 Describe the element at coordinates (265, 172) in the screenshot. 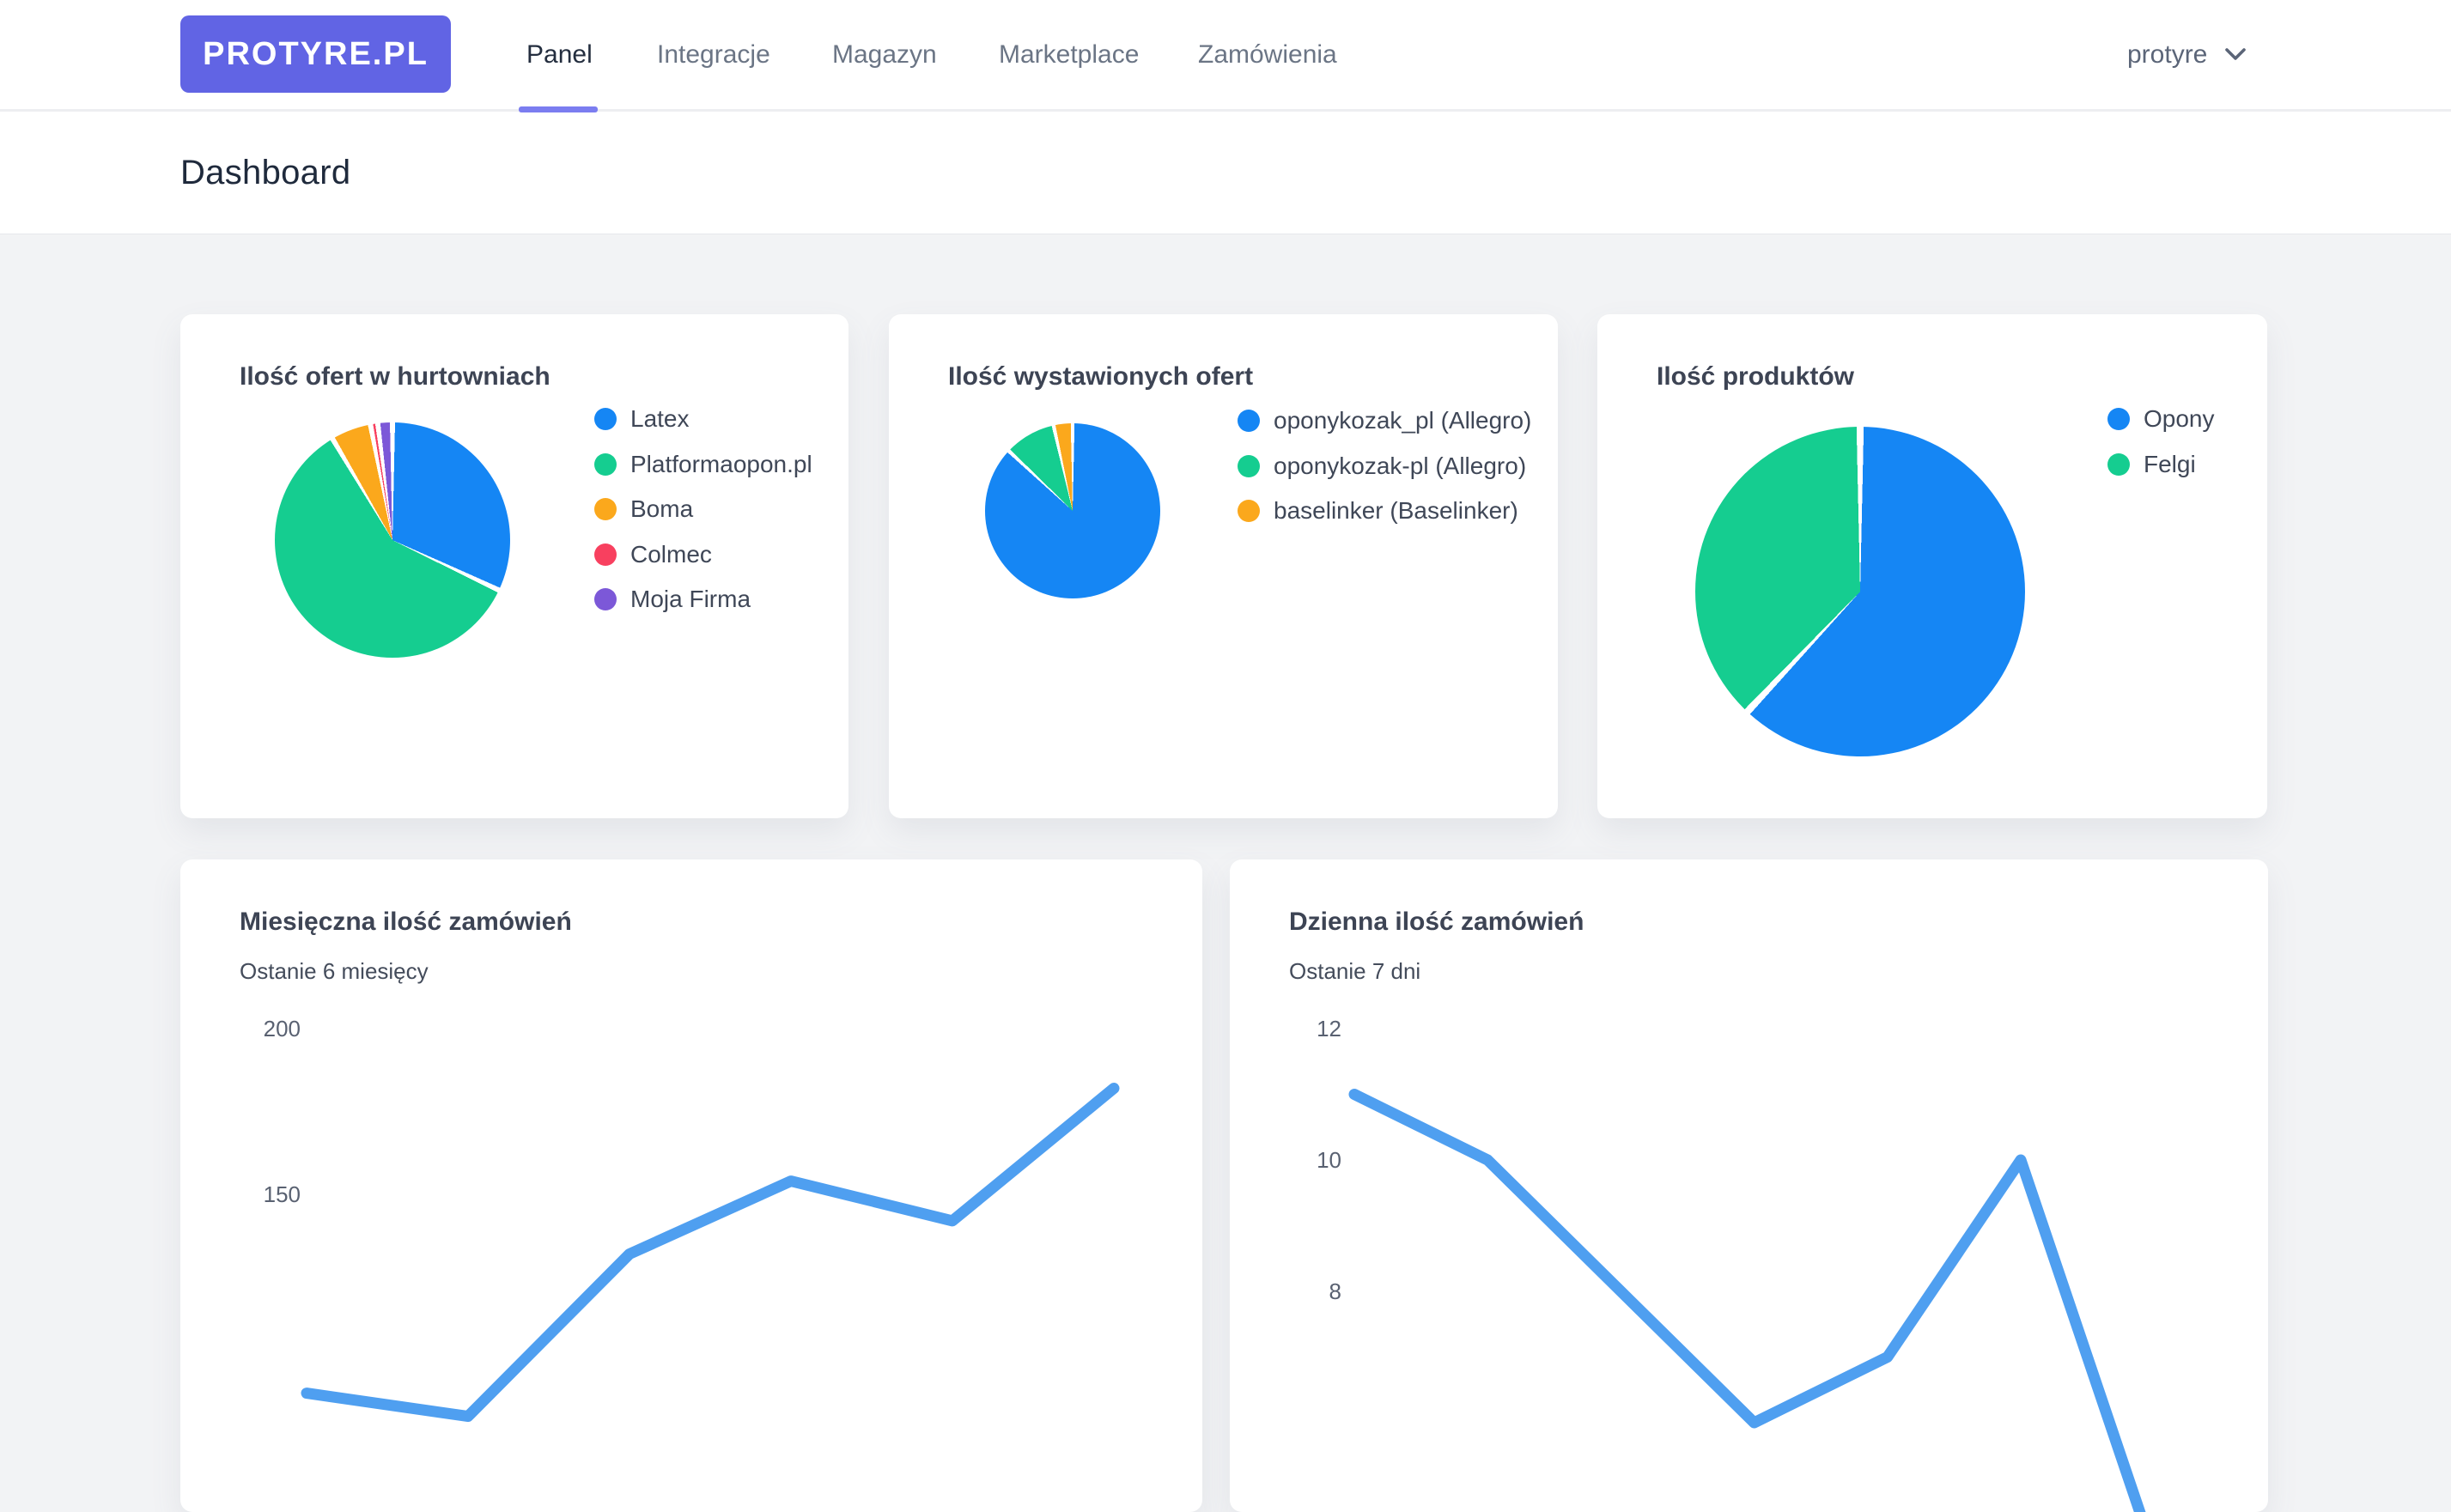

I see `page-title: Dashboard` at that location.